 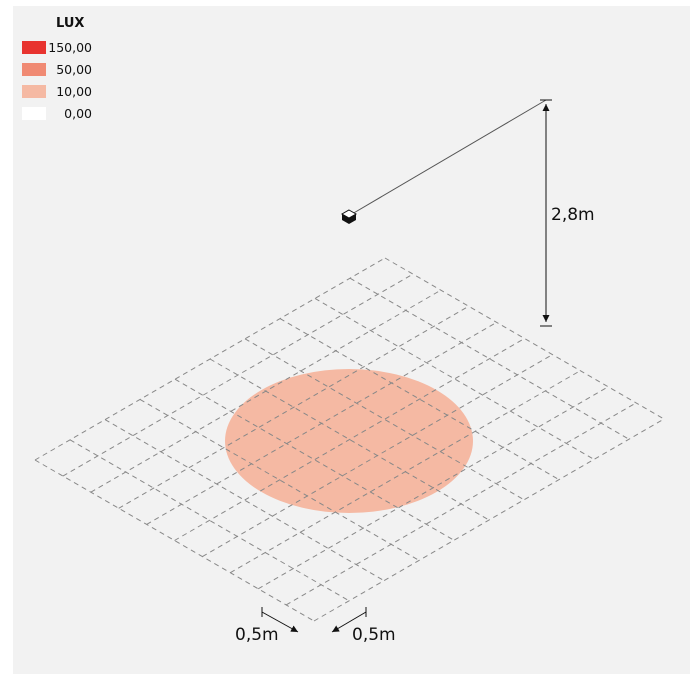 What do you see at coordinates (573, 215) in the screenshot?
I see `height-label: 2,8m` at bounding box center [573, 215].